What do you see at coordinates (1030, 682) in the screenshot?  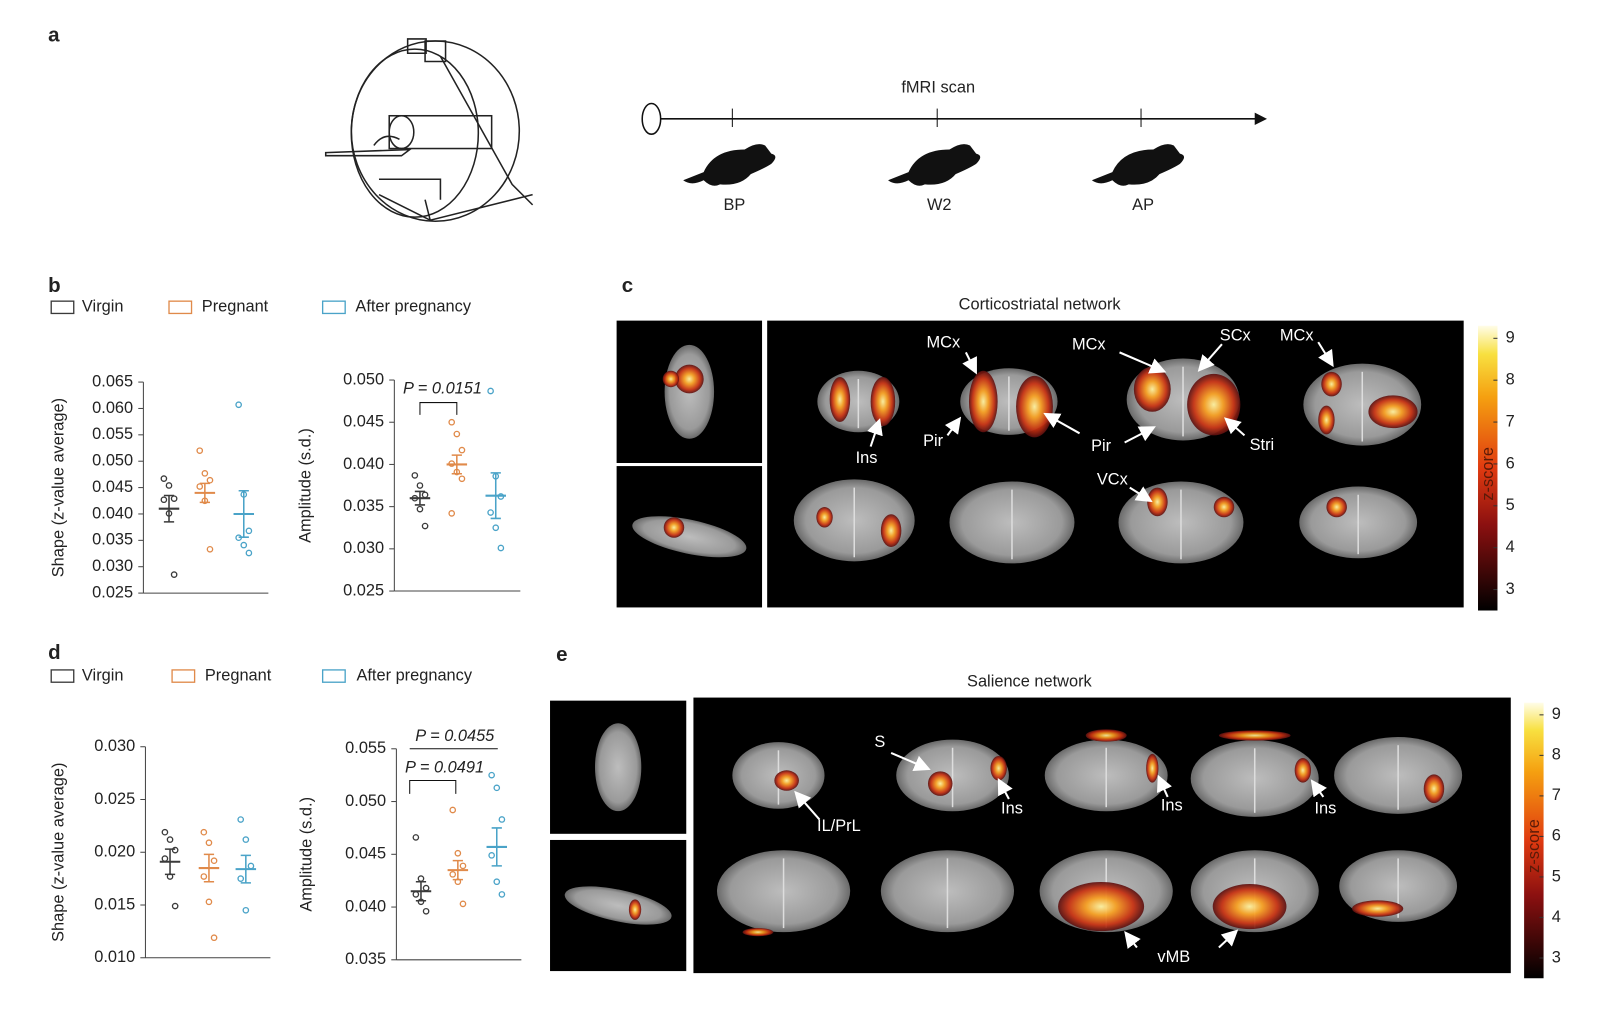 I see `network-title: Salience network` at bounding box center [1030, 682].